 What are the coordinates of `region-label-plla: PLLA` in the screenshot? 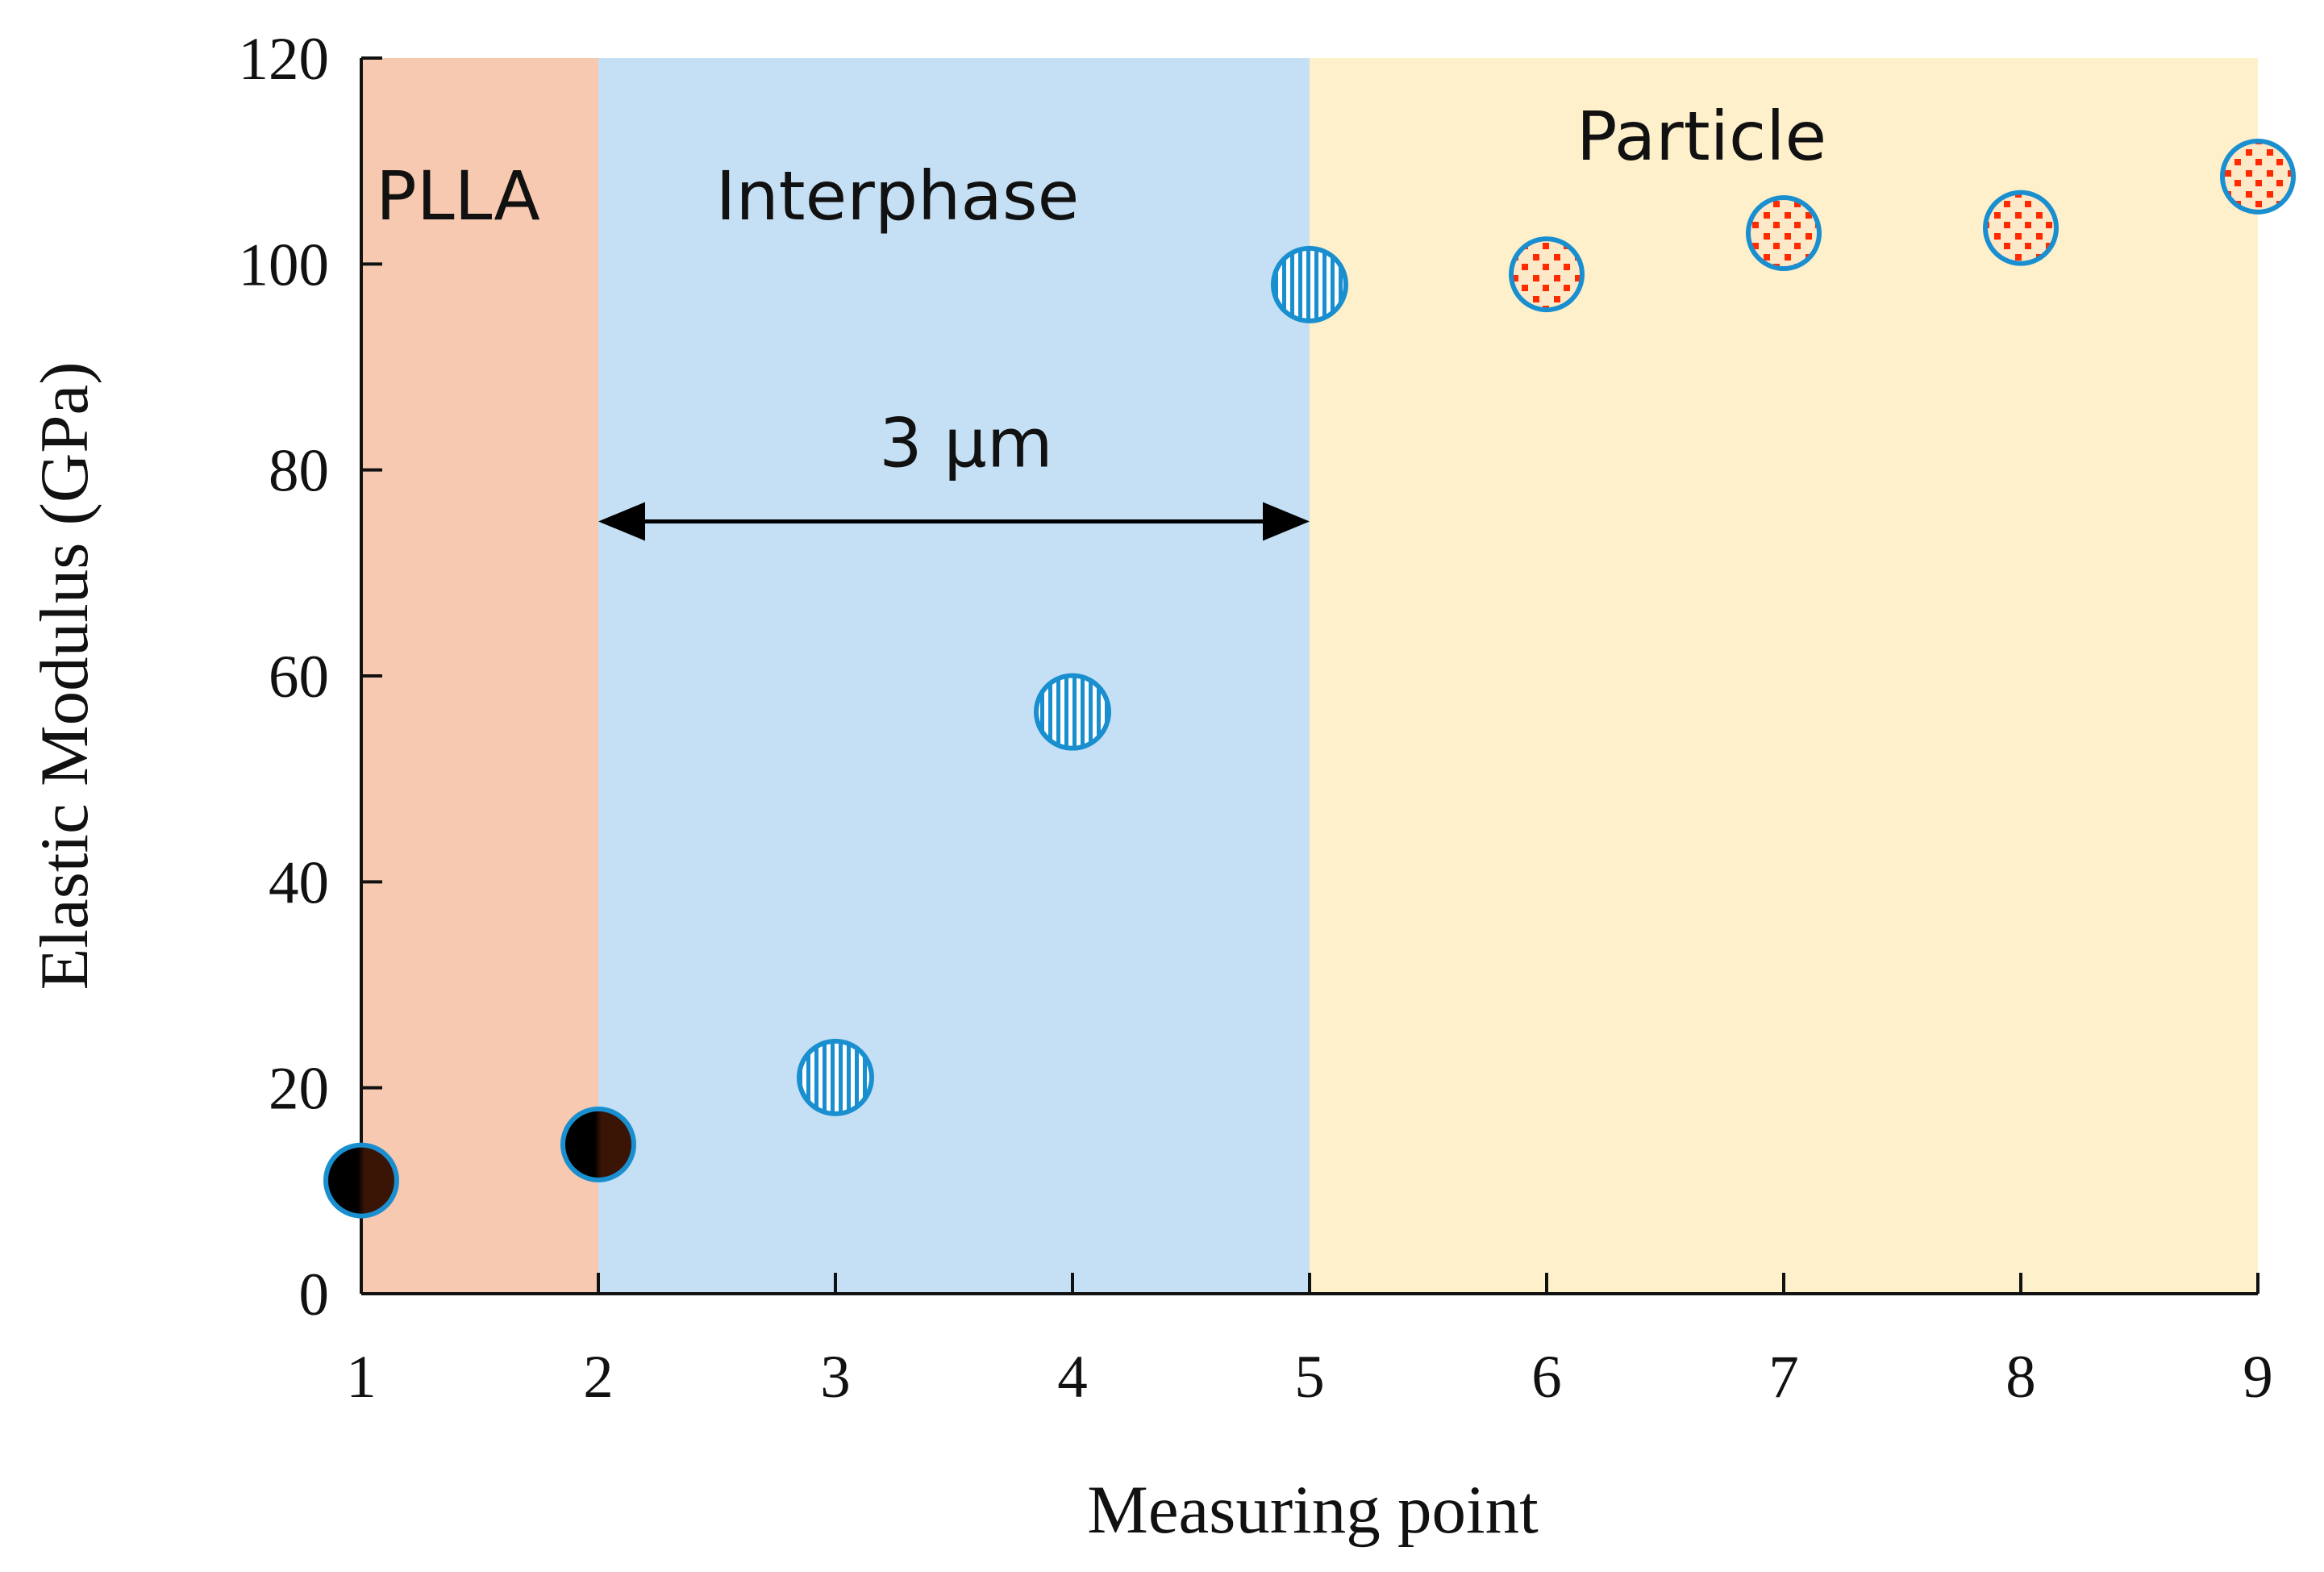 It's located at (458, 196).